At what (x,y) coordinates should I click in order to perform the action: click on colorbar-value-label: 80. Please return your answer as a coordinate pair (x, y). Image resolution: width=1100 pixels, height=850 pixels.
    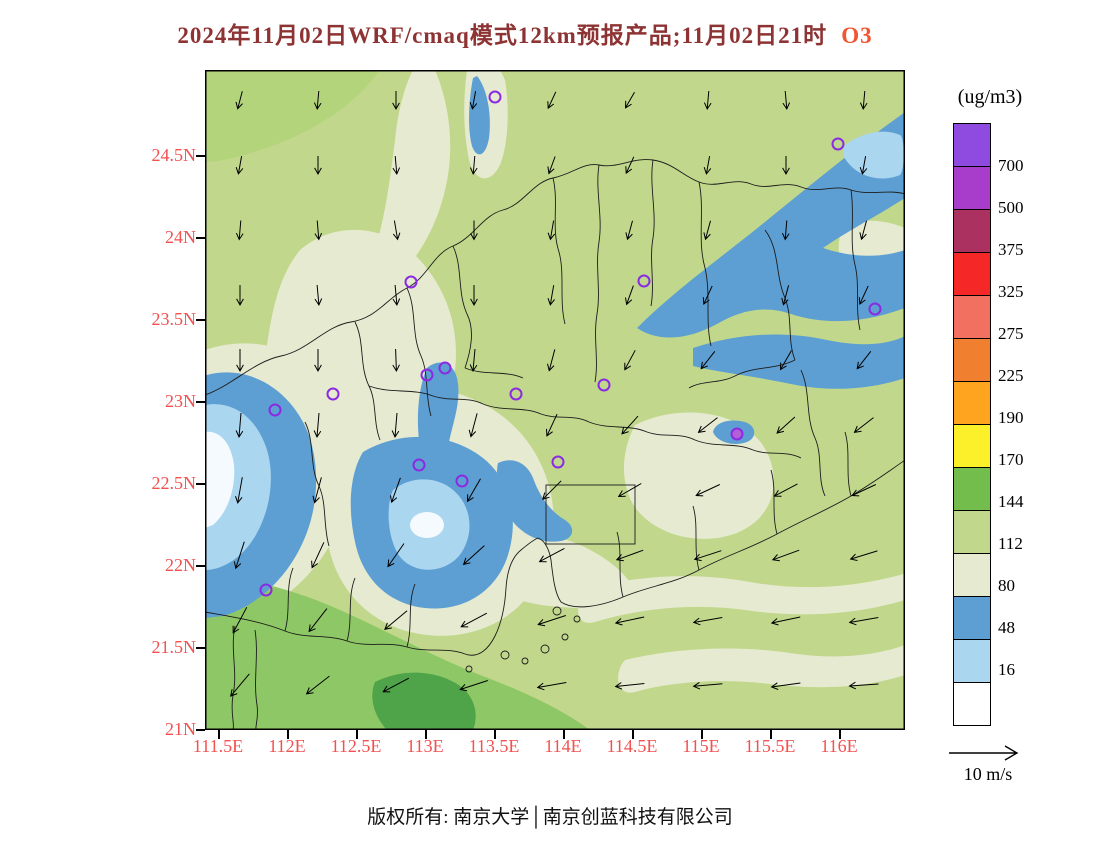
    Looking at the image, I should click on (1006, 585).